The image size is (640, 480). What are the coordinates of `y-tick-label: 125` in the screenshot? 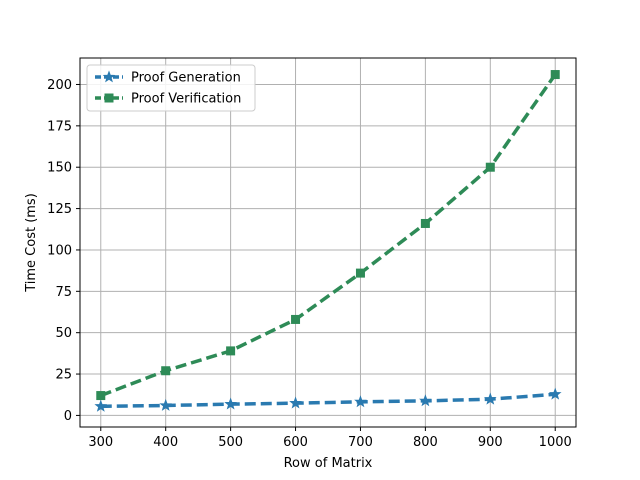 It's located at (59, 209).